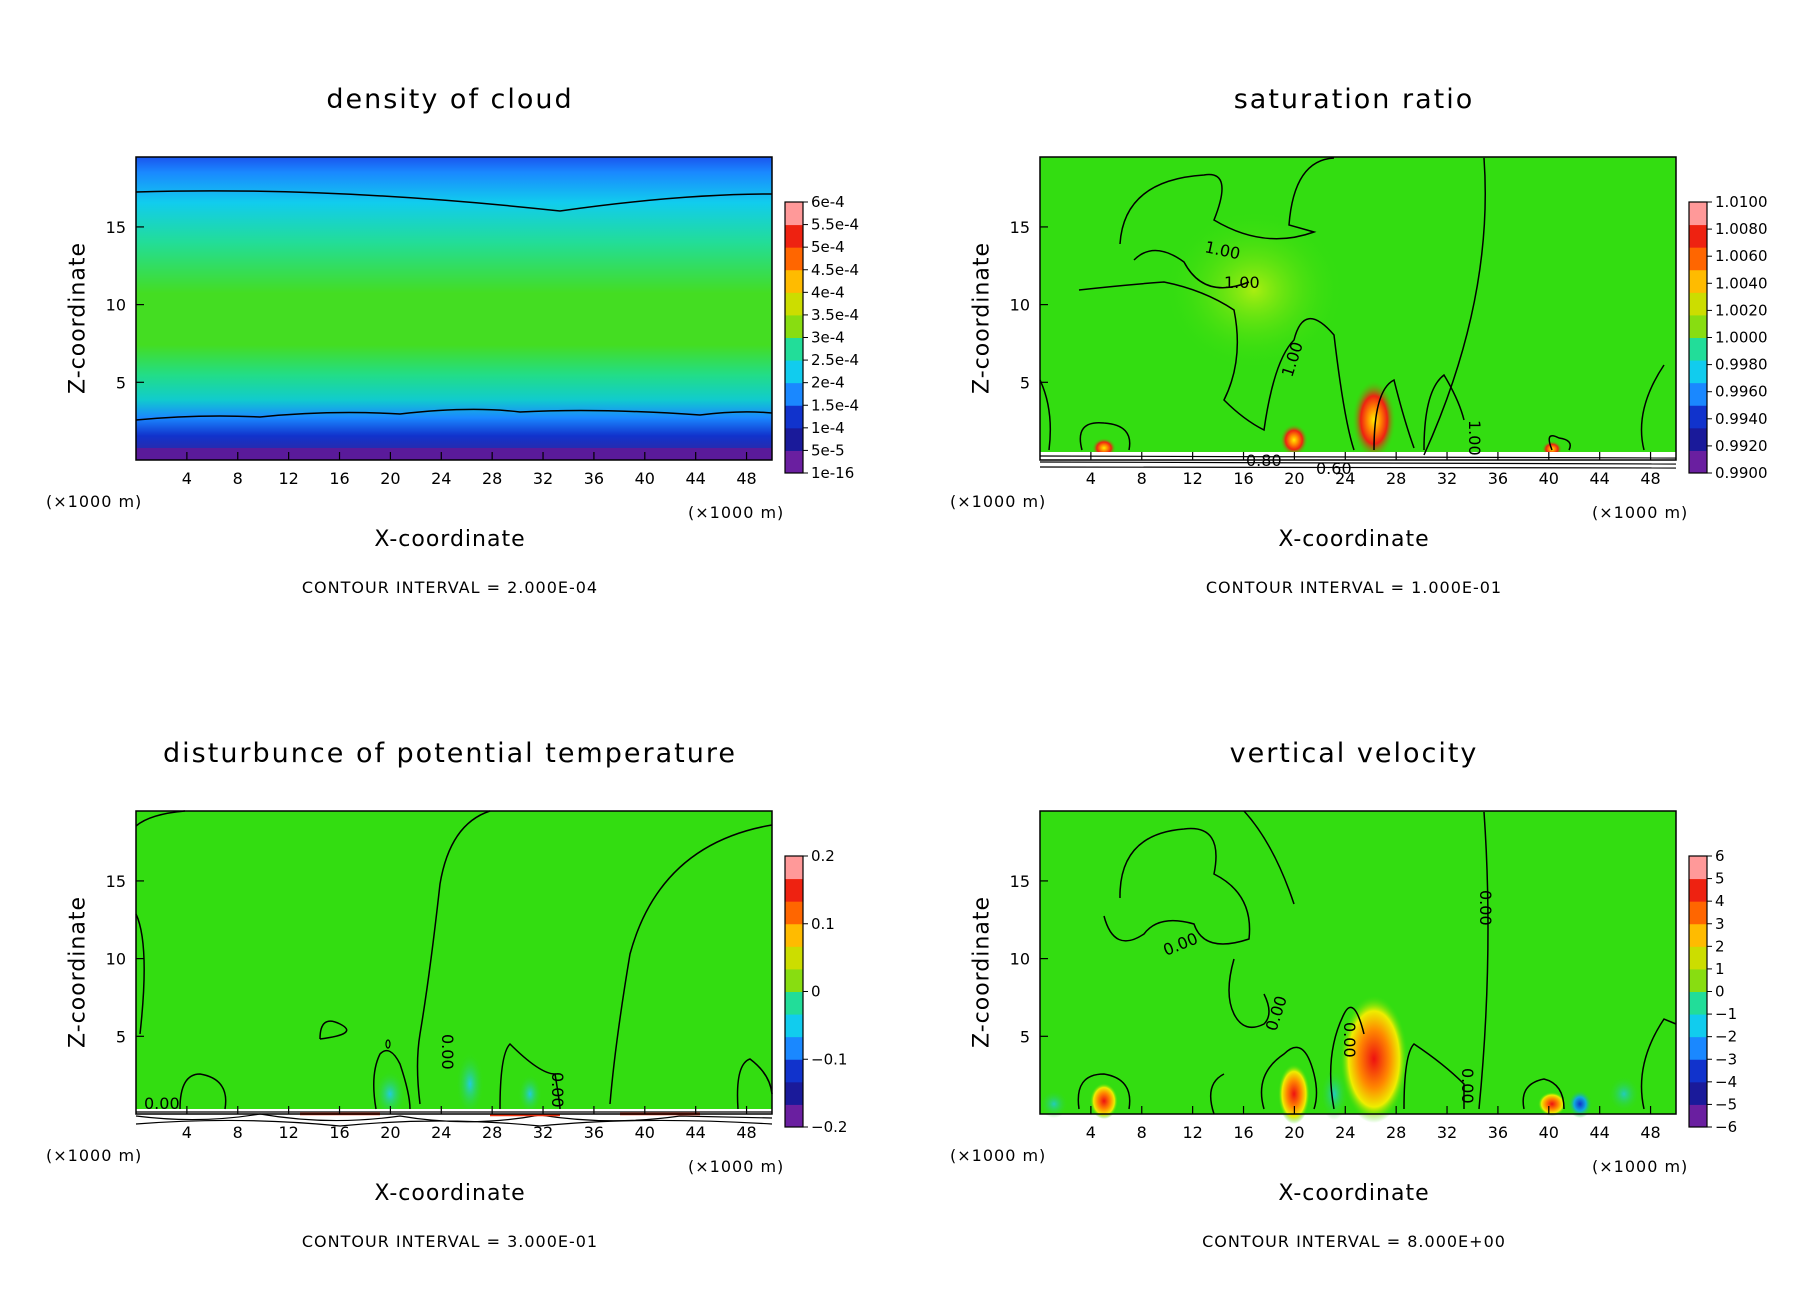 The height and width of the screenshot is (1308, 1808). What do you see at coordinates (1600, 1132) in the screenshot?
I see `x-tick-label: 44` at bounding box center [1600, 1132].